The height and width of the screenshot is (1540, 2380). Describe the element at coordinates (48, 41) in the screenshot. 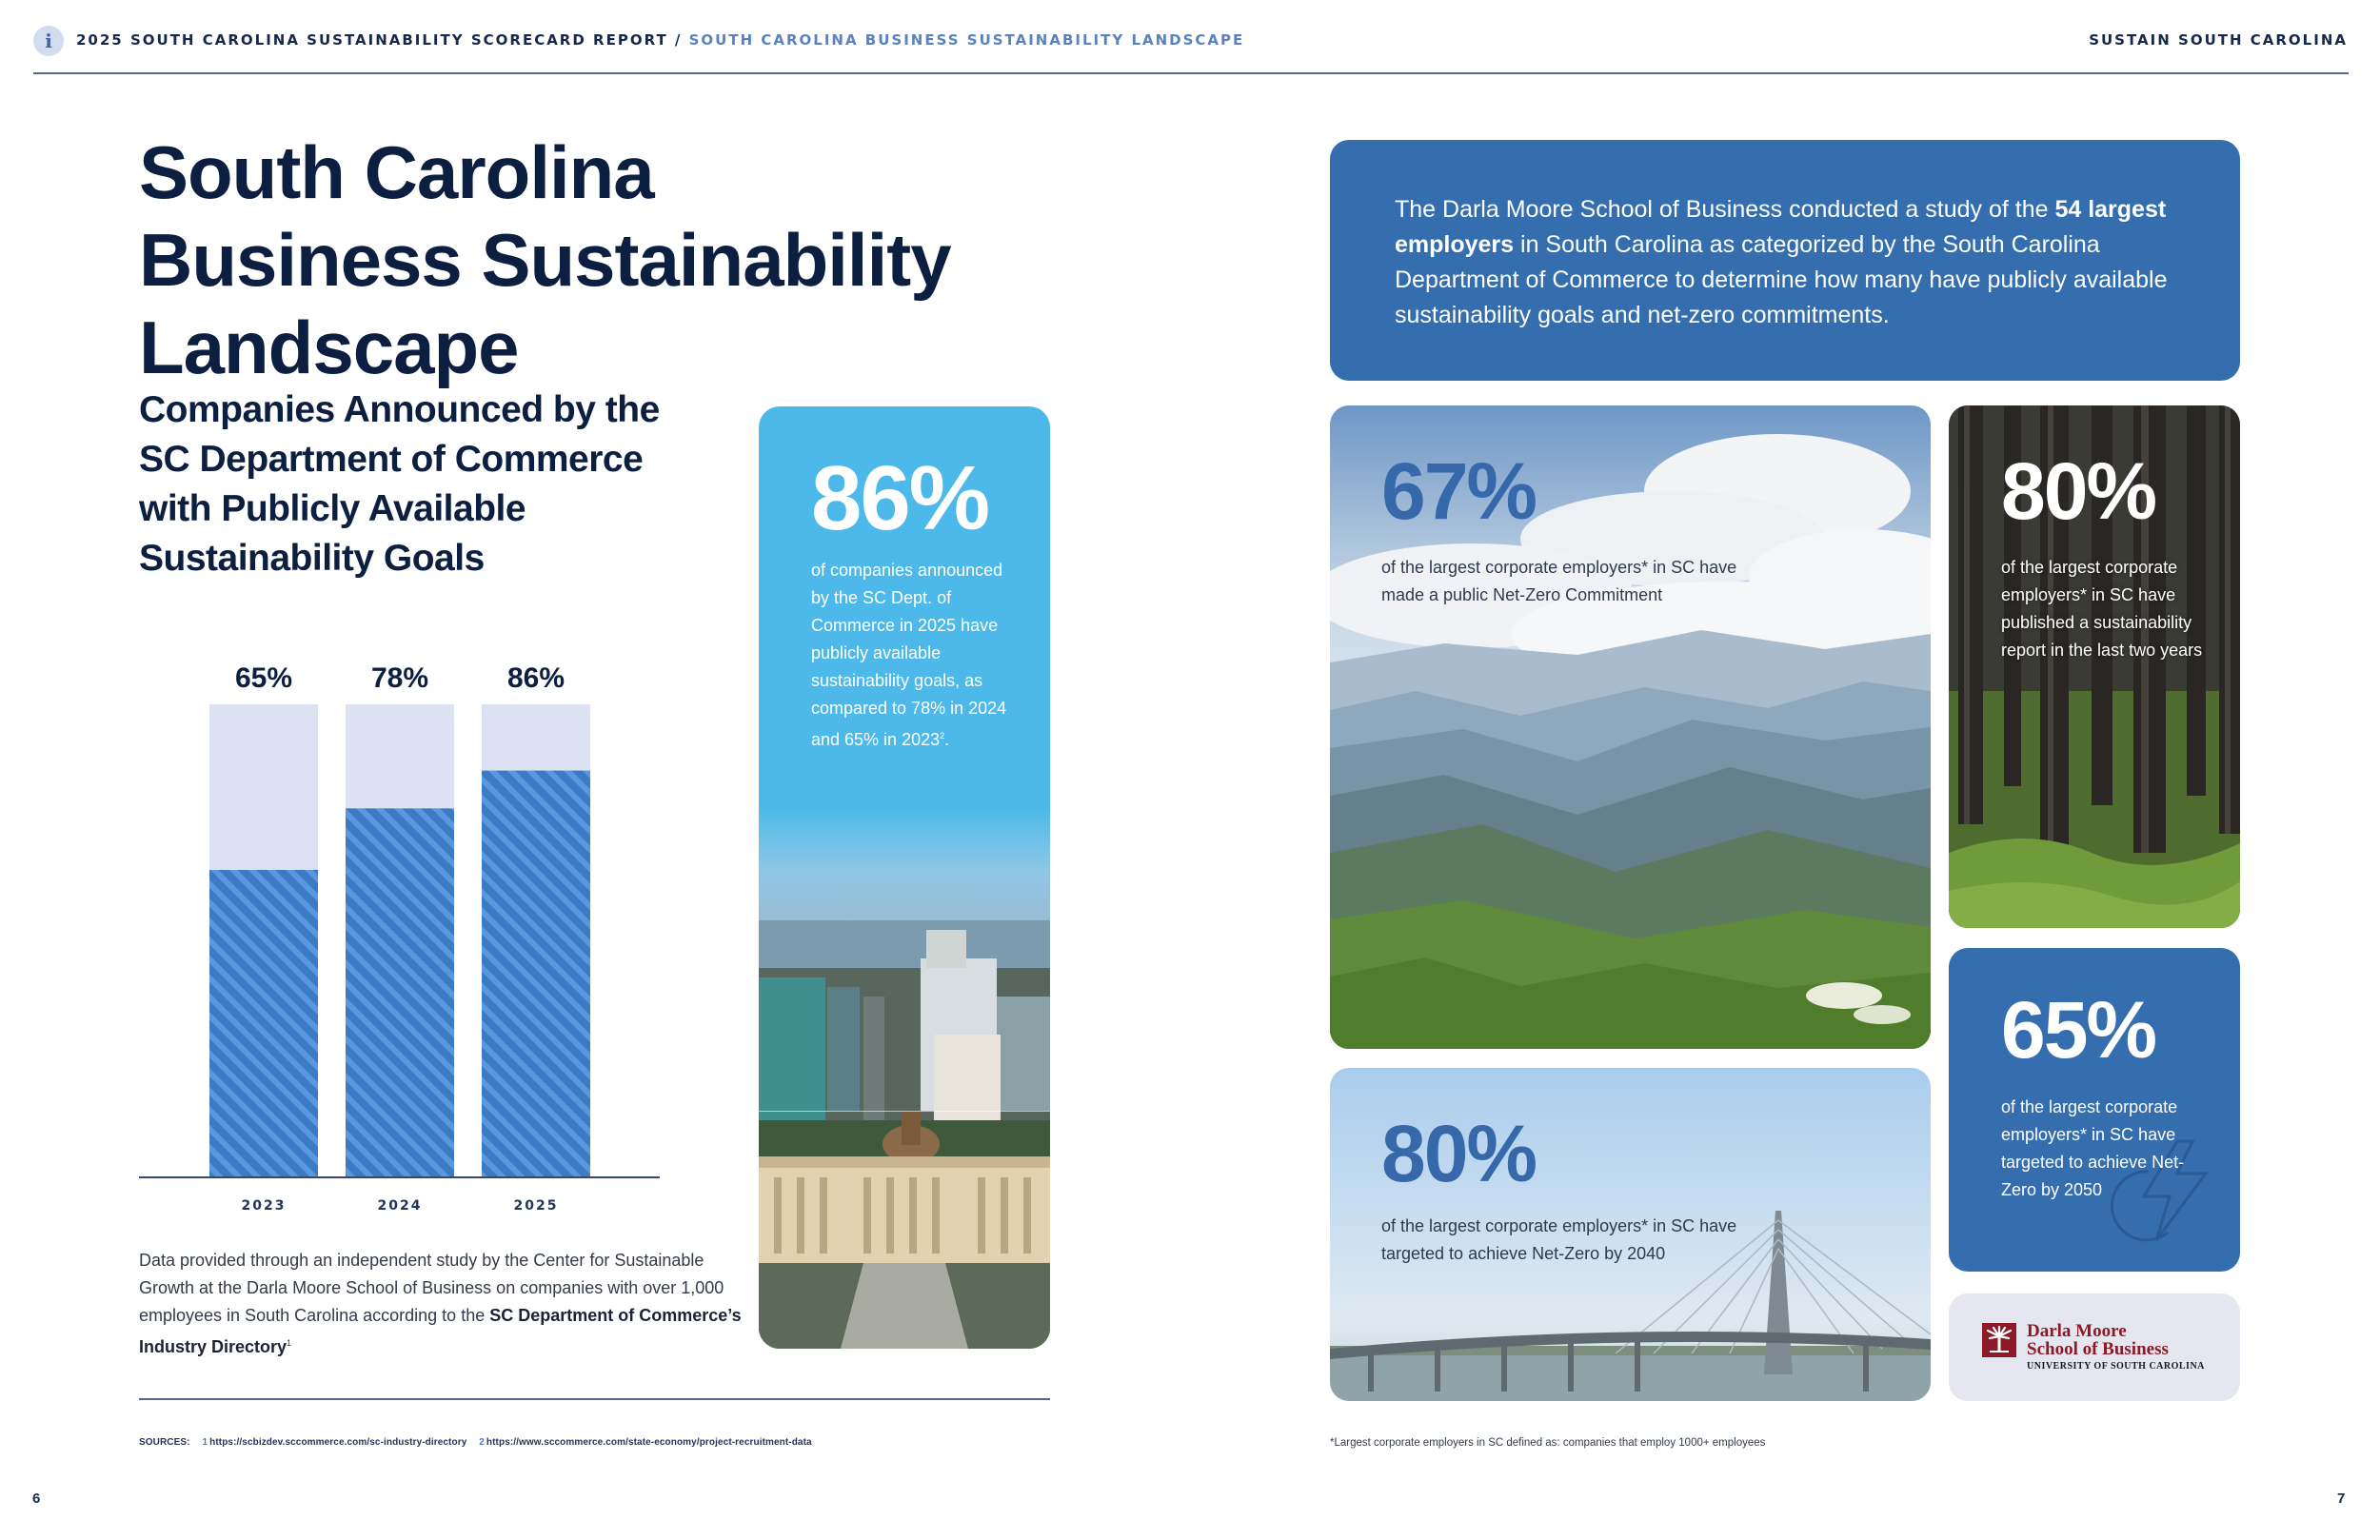

I see `info-icon: i` at that location.